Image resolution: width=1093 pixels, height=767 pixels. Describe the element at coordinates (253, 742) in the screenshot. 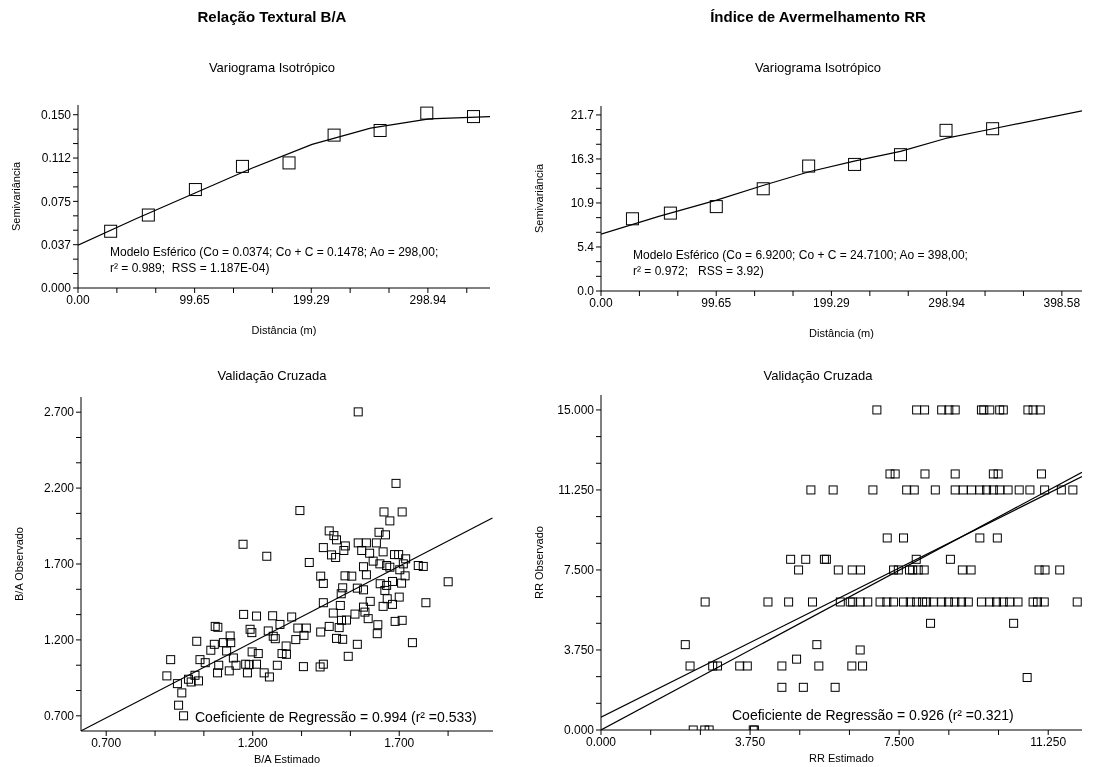

I see `x-tick-label: 1.200` at that location.